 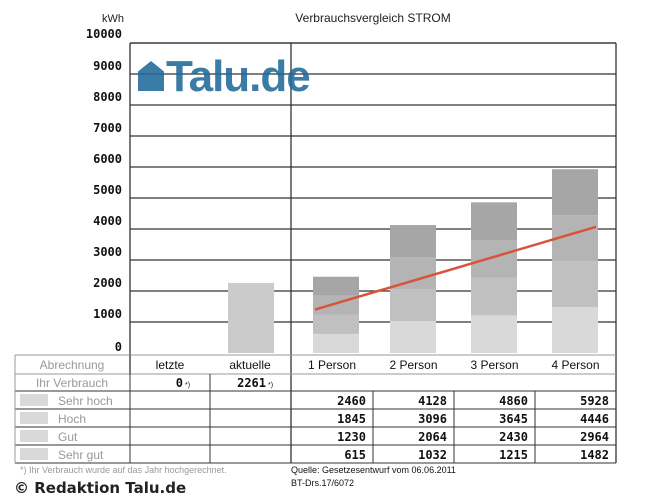 I want to click on source-line-2: BT-Drs.17/6072, so click(x=322, y=483).